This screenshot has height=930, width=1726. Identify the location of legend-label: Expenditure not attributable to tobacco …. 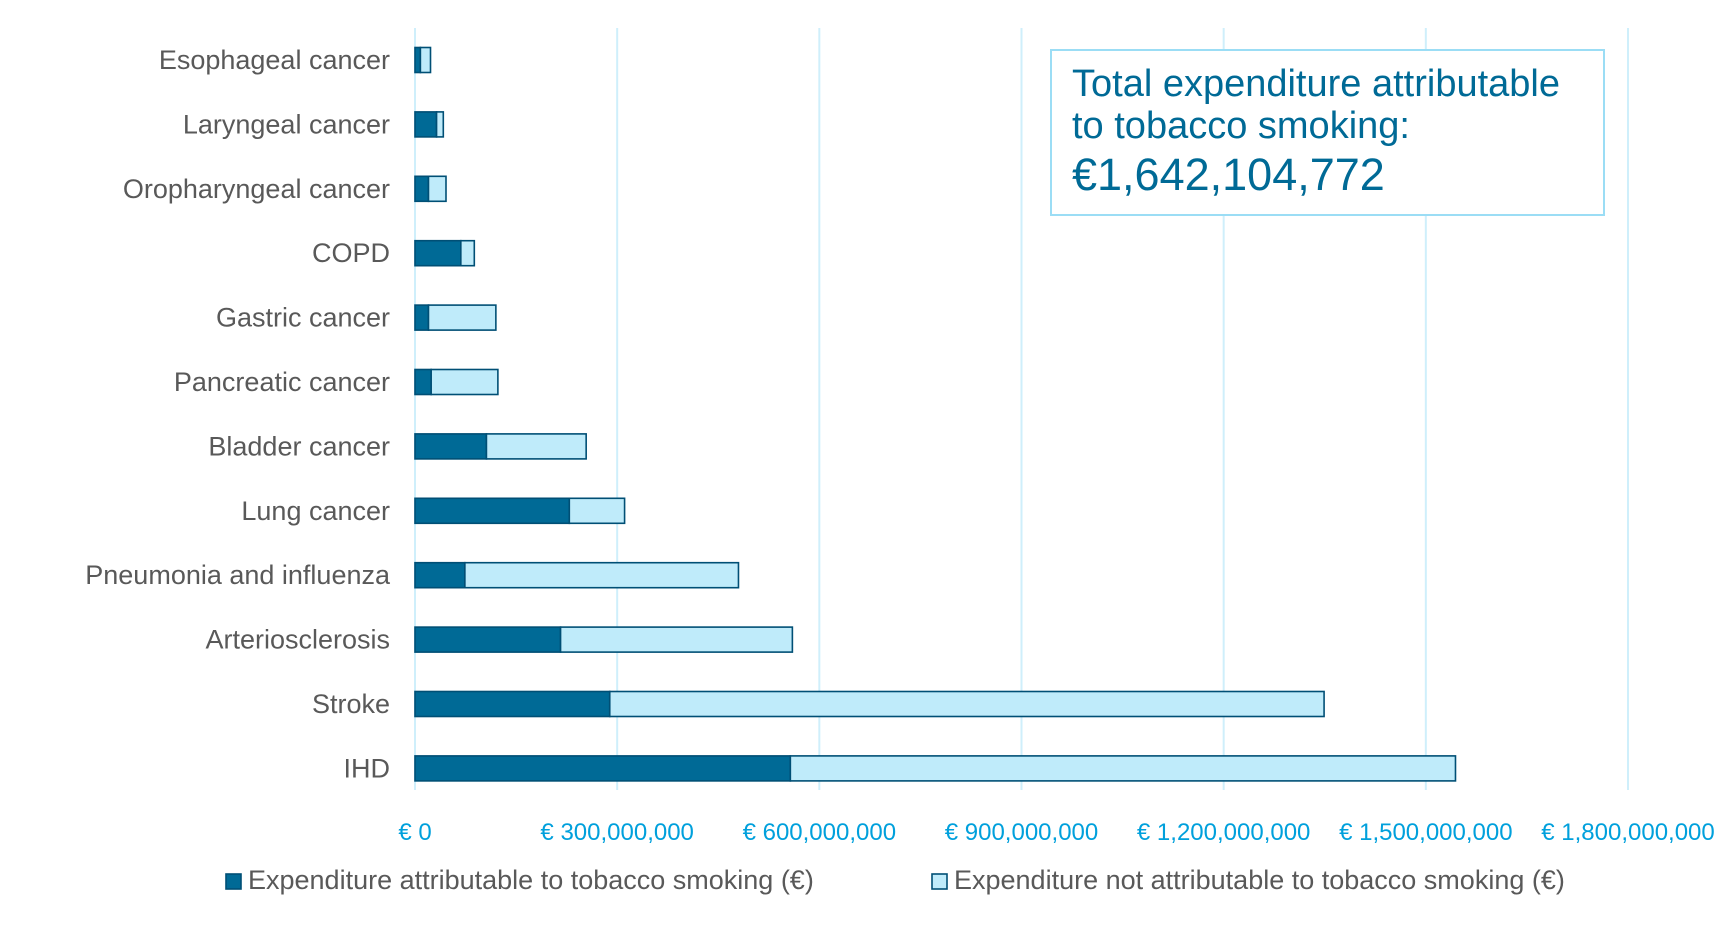
(1259, 880).